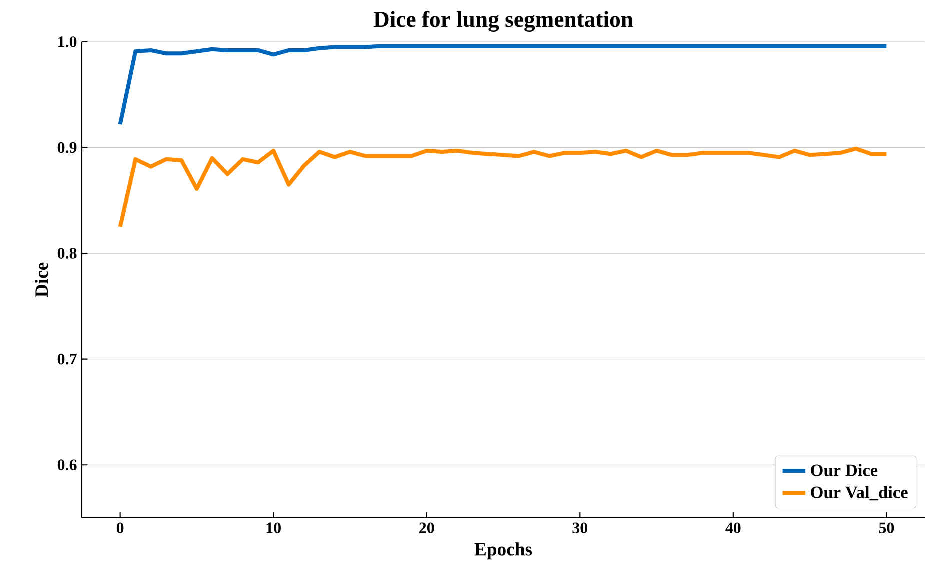  I want to click on legend-label: Our Dice, so click(844, 470).